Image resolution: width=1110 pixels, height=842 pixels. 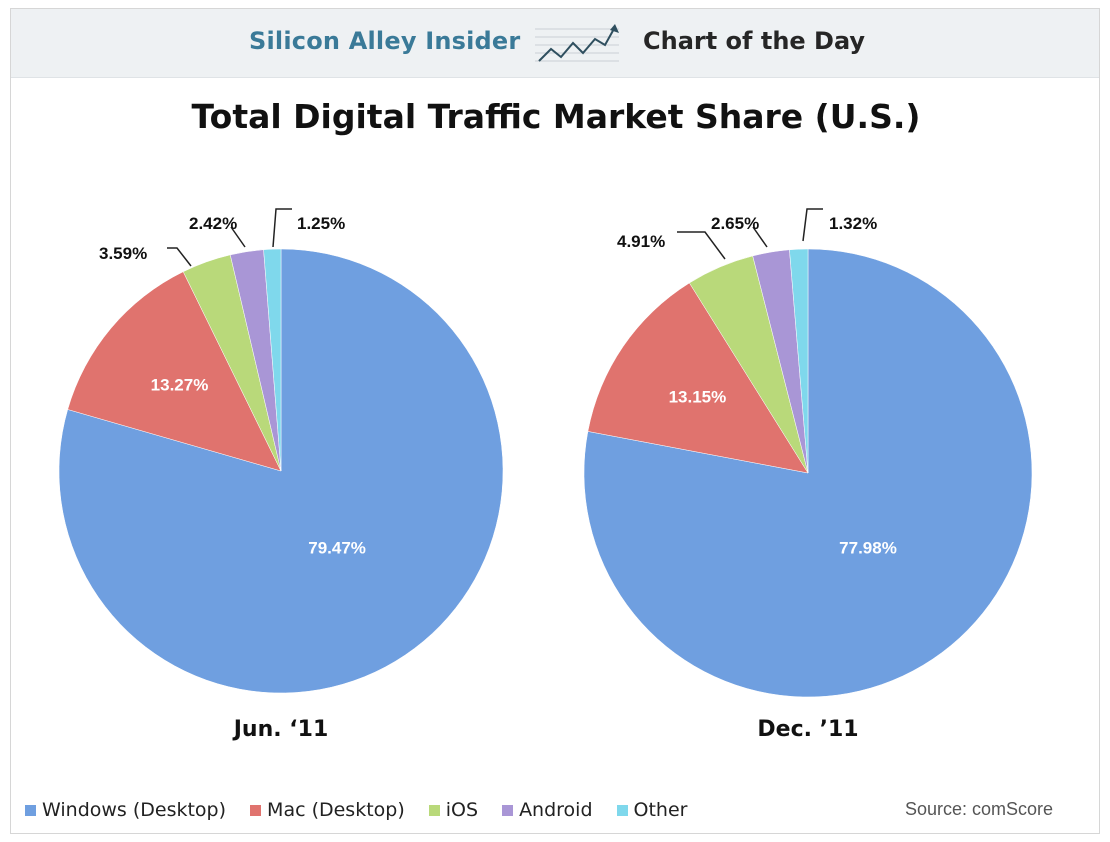 I want to click on pie-0-leader-other, so click(x=282, y=228).